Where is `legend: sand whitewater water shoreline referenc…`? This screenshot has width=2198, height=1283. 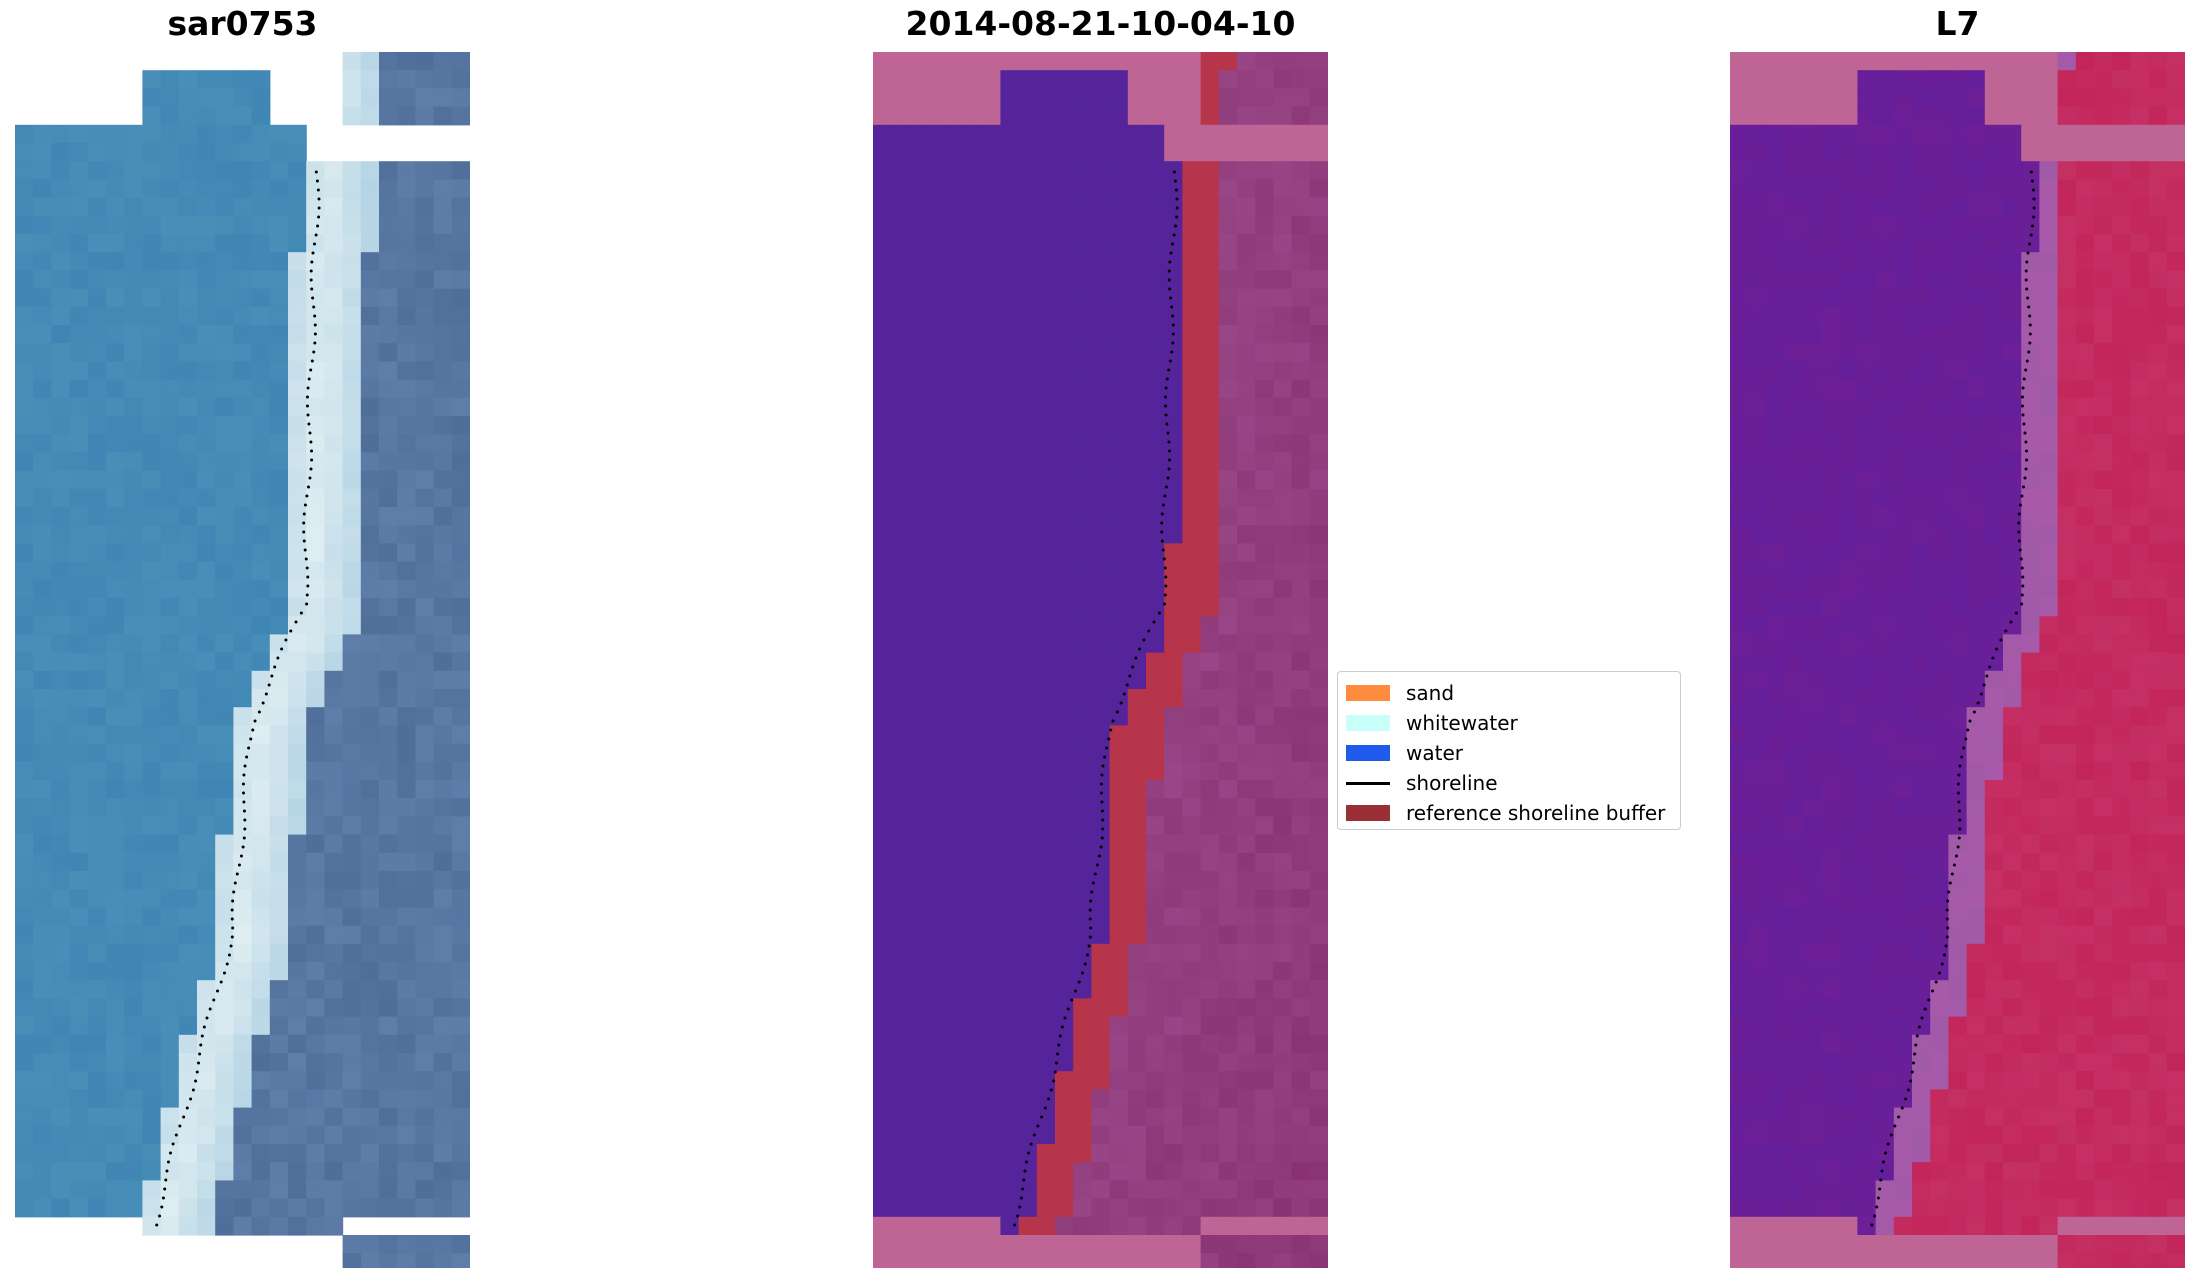 legend: sand whitewater water shoreline referenc… is located at coordinates (1509, 750).